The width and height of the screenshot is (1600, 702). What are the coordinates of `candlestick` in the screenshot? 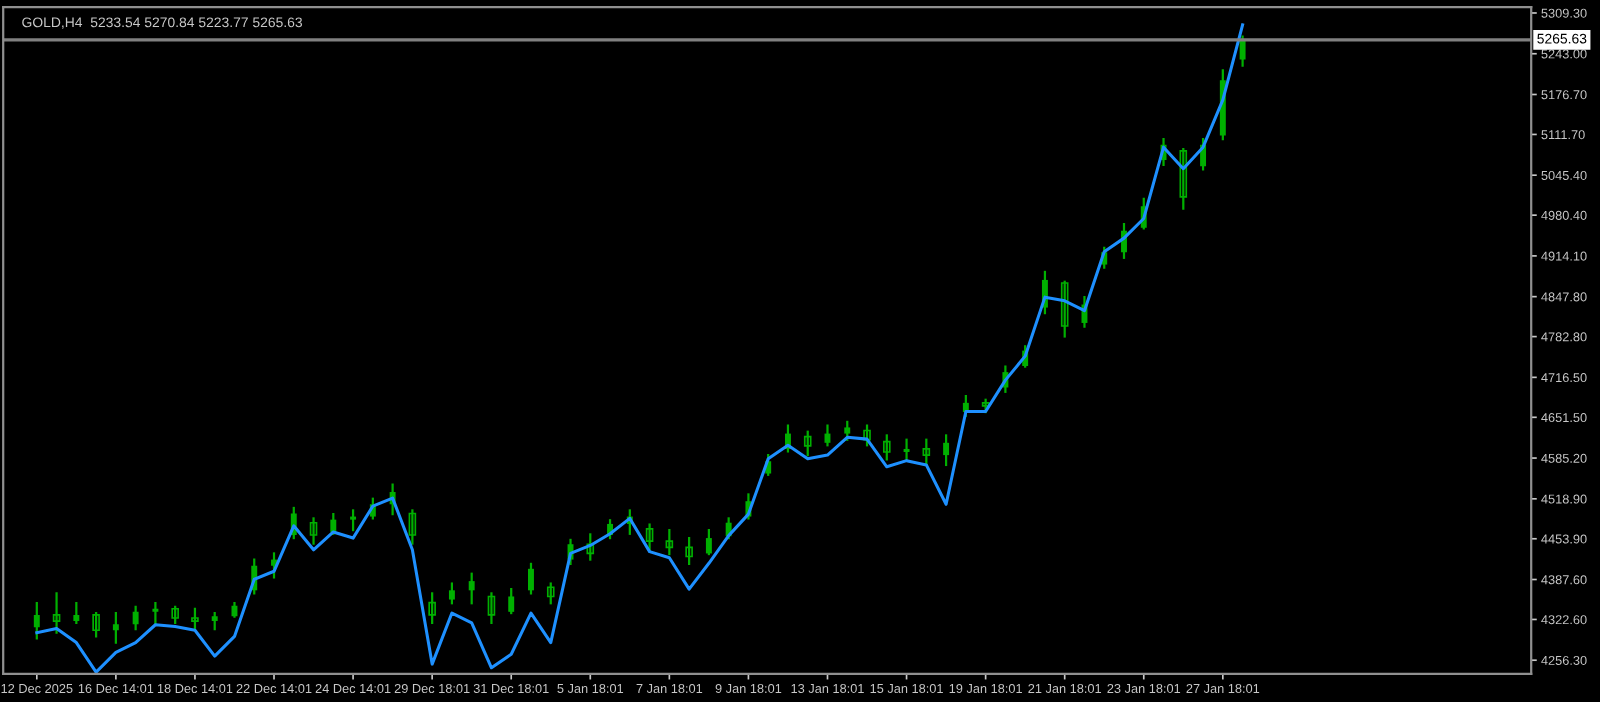 It's located at (195, 619).